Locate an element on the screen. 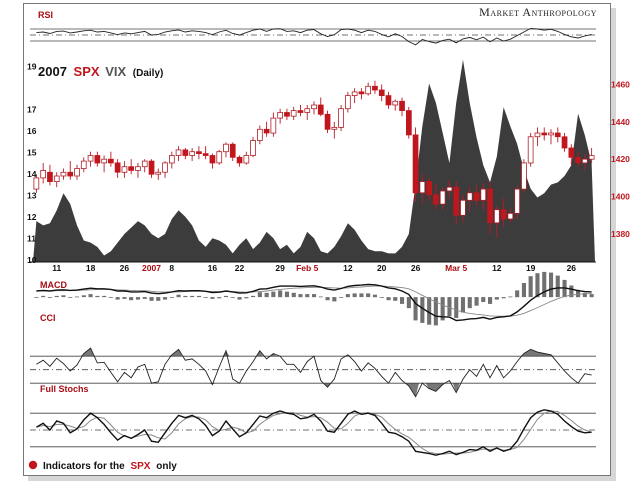 The width and height of the screenshot is (640, 481). vix-tick-label: 12 is located at coordinates (32, 217).